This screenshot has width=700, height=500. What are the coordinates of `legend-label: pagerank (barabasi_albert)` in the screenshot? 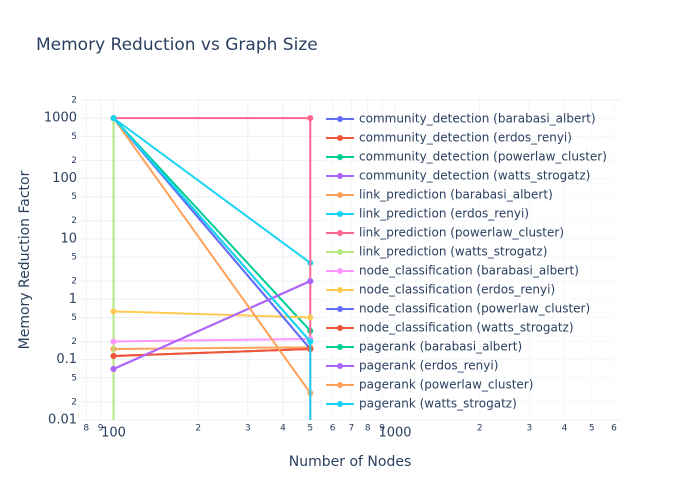 It's located at (440, 347).